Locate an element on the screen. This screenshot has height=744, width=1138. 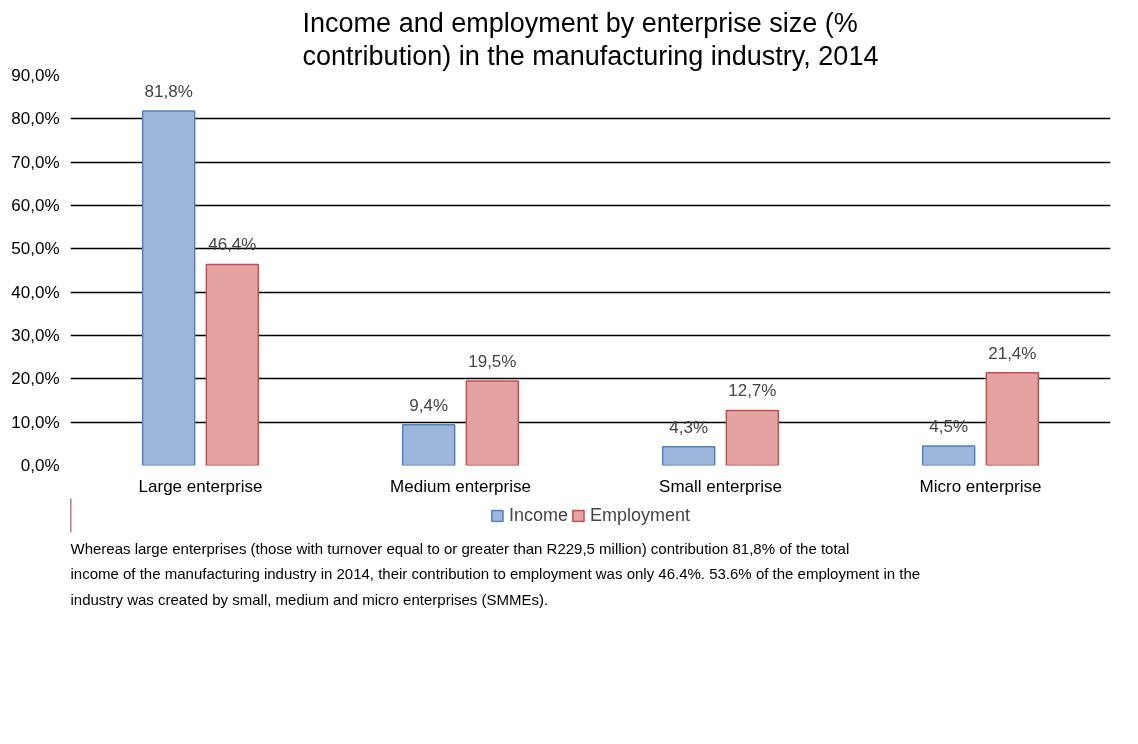
y-tick-label: 60,0% is located at coordinates (35, 205).